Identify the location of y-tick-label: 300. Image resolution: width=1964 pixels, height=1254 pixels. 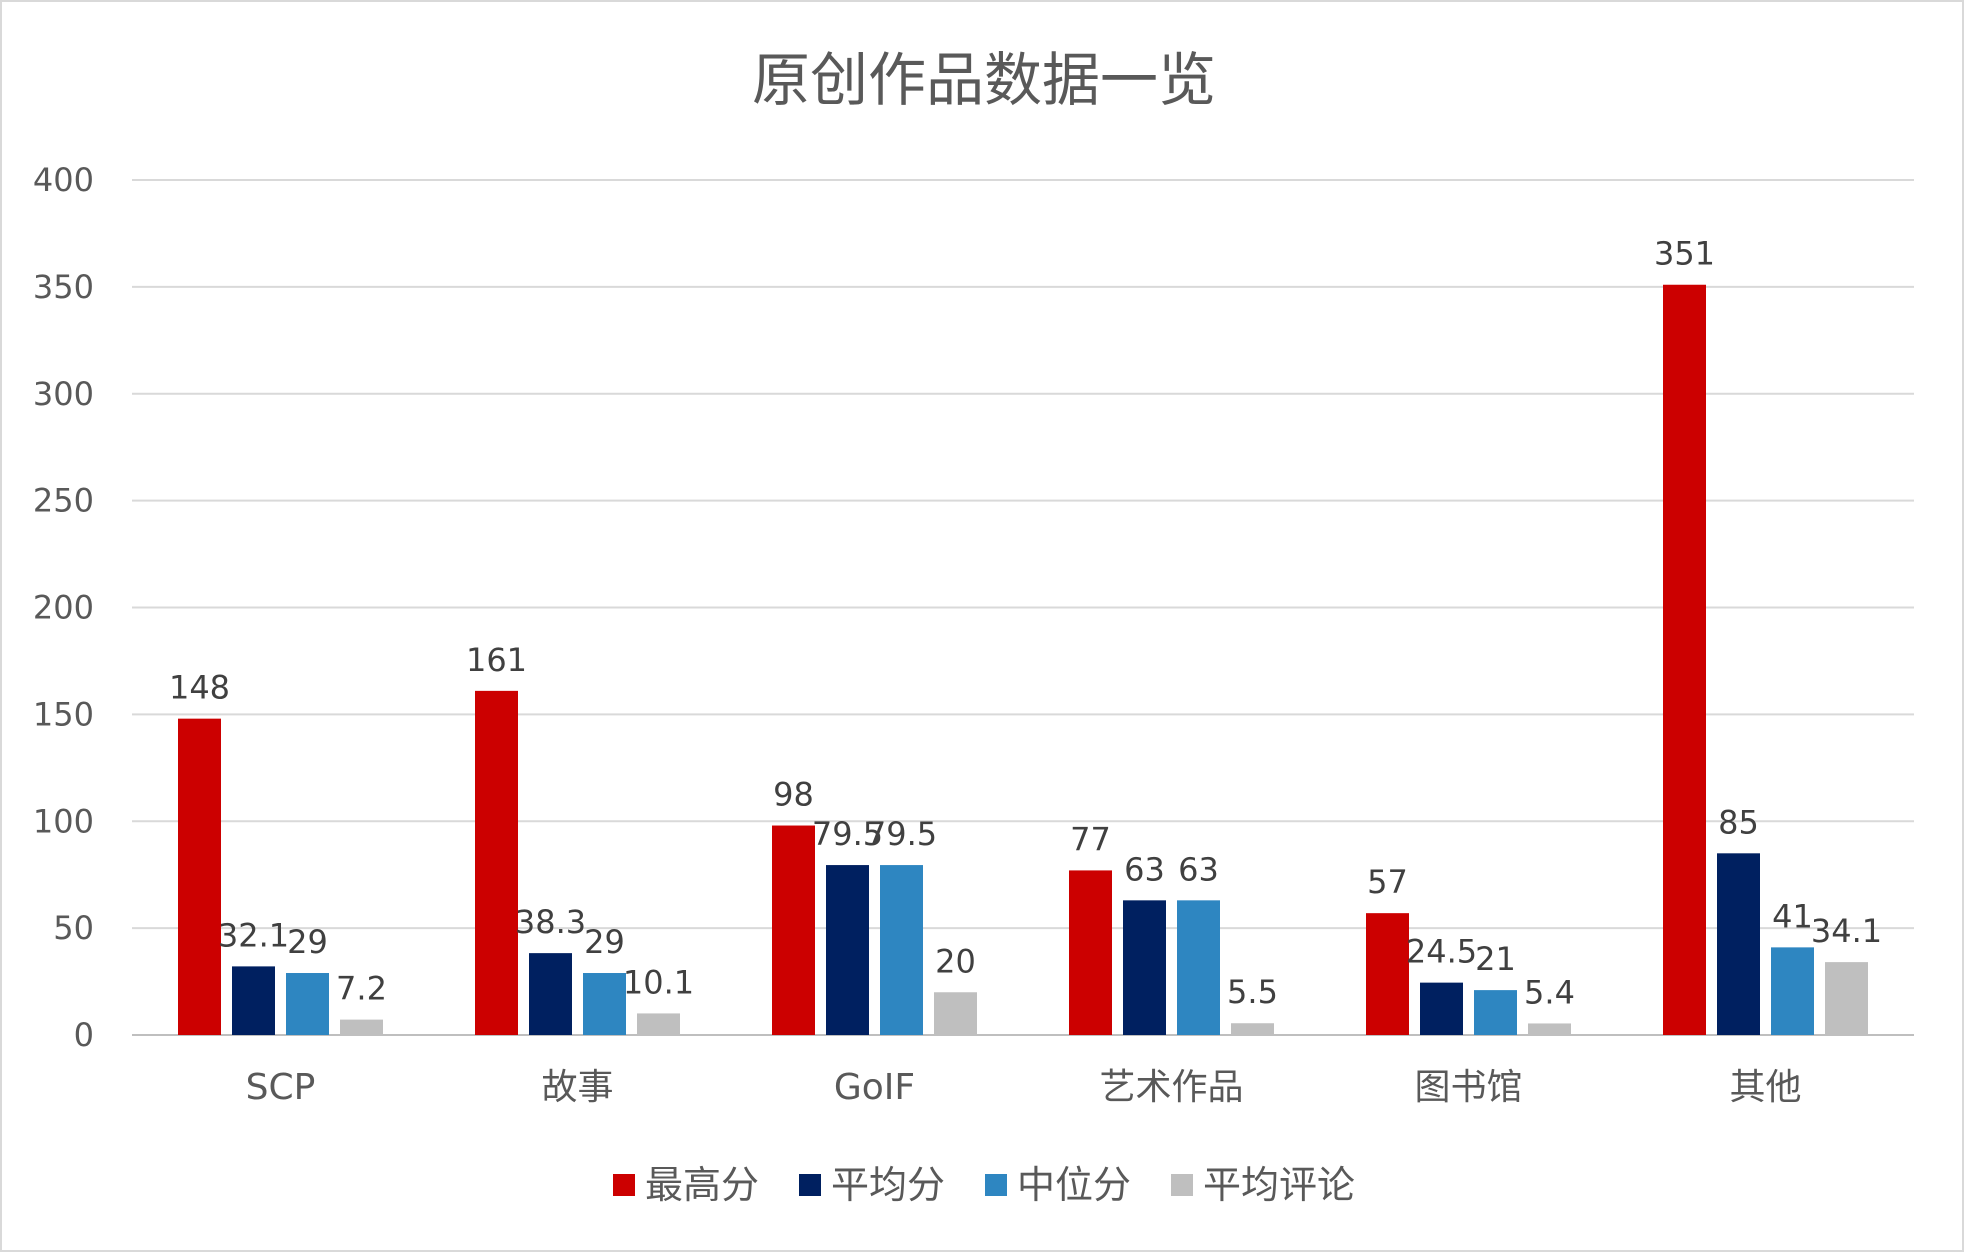
(63, 394).